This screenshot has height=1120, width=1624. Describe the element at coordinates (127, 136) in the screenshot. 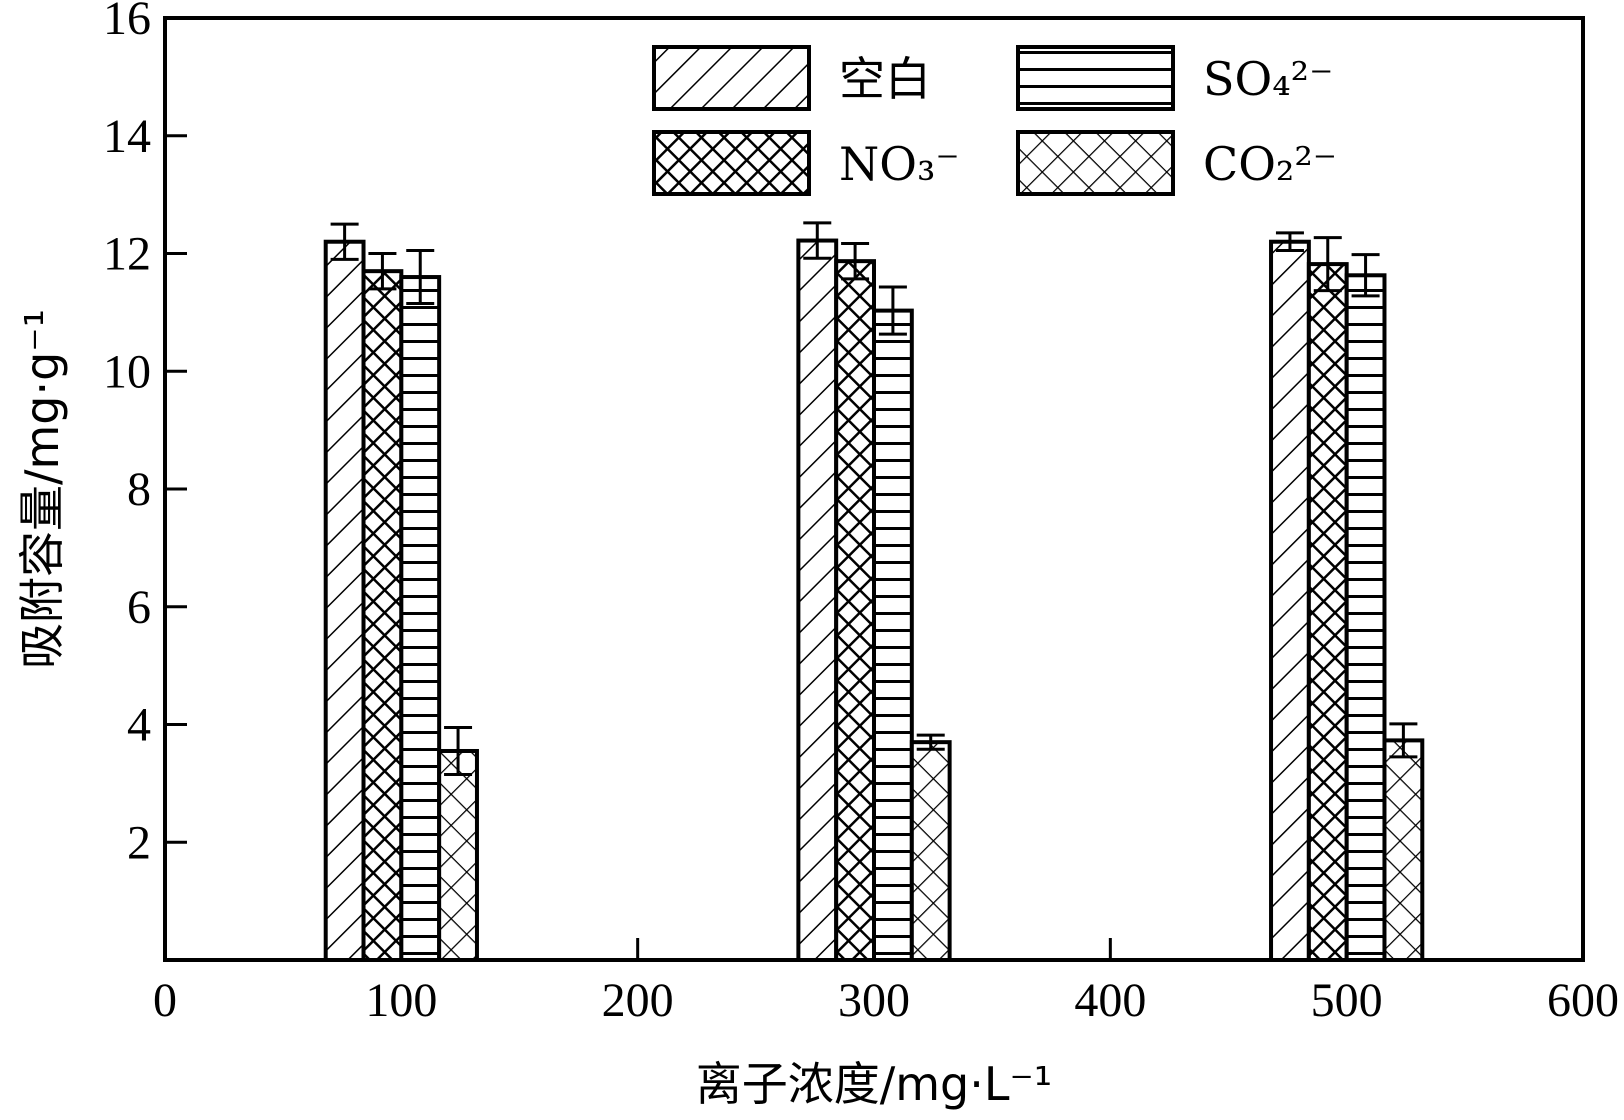

I see `y-tick-label-14: 14` at that location.